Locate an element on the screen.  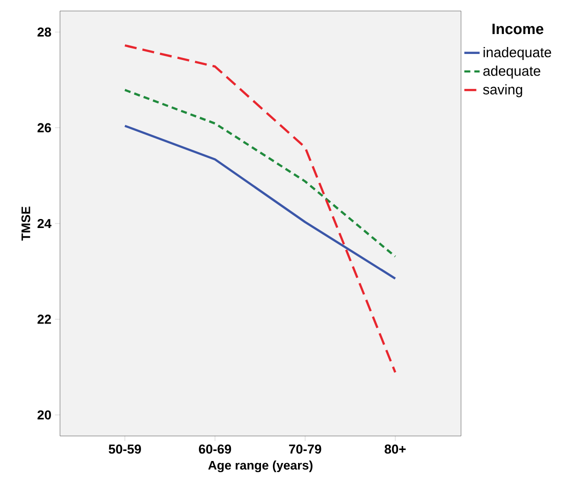
line-series is located at coordinates (260, 202).